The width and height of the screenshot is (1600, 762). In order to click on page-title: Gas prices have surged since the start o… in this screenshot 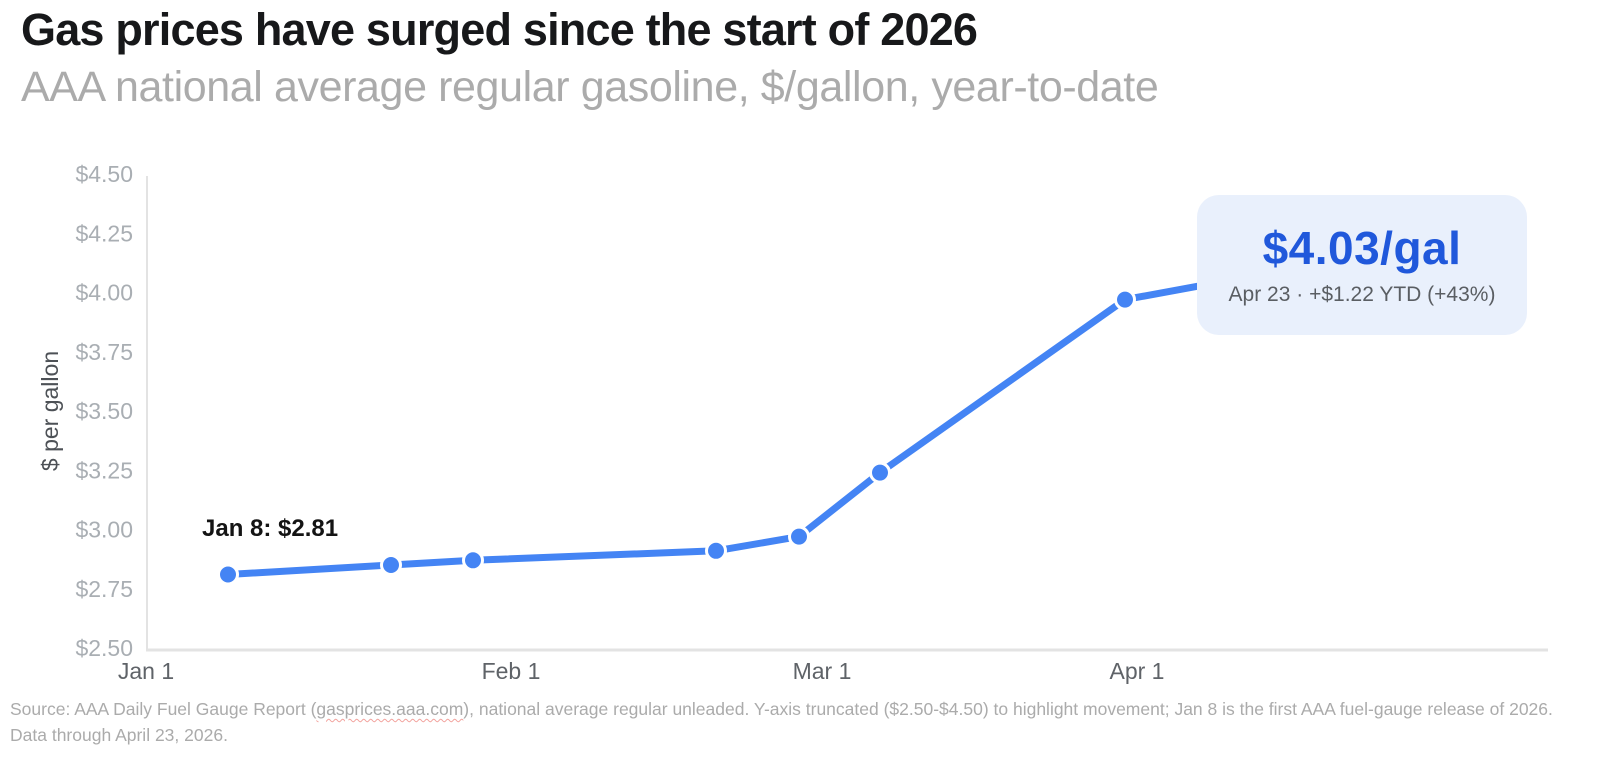, I will do `click(499, 29)`.